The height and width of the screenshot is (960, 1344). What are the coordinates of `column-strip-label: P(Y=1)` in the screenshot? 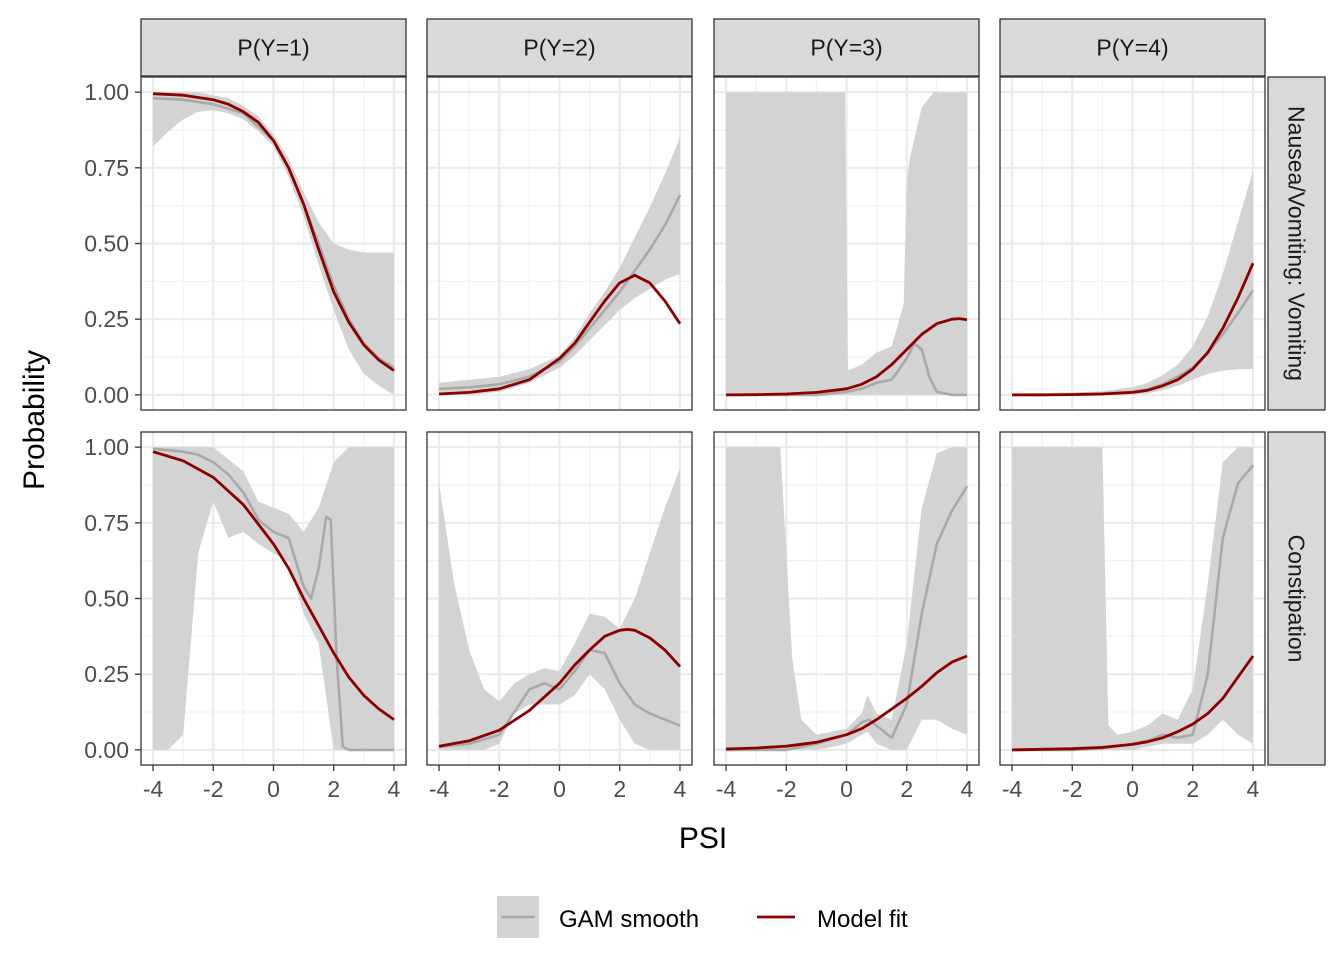 It's located at (273, 48).